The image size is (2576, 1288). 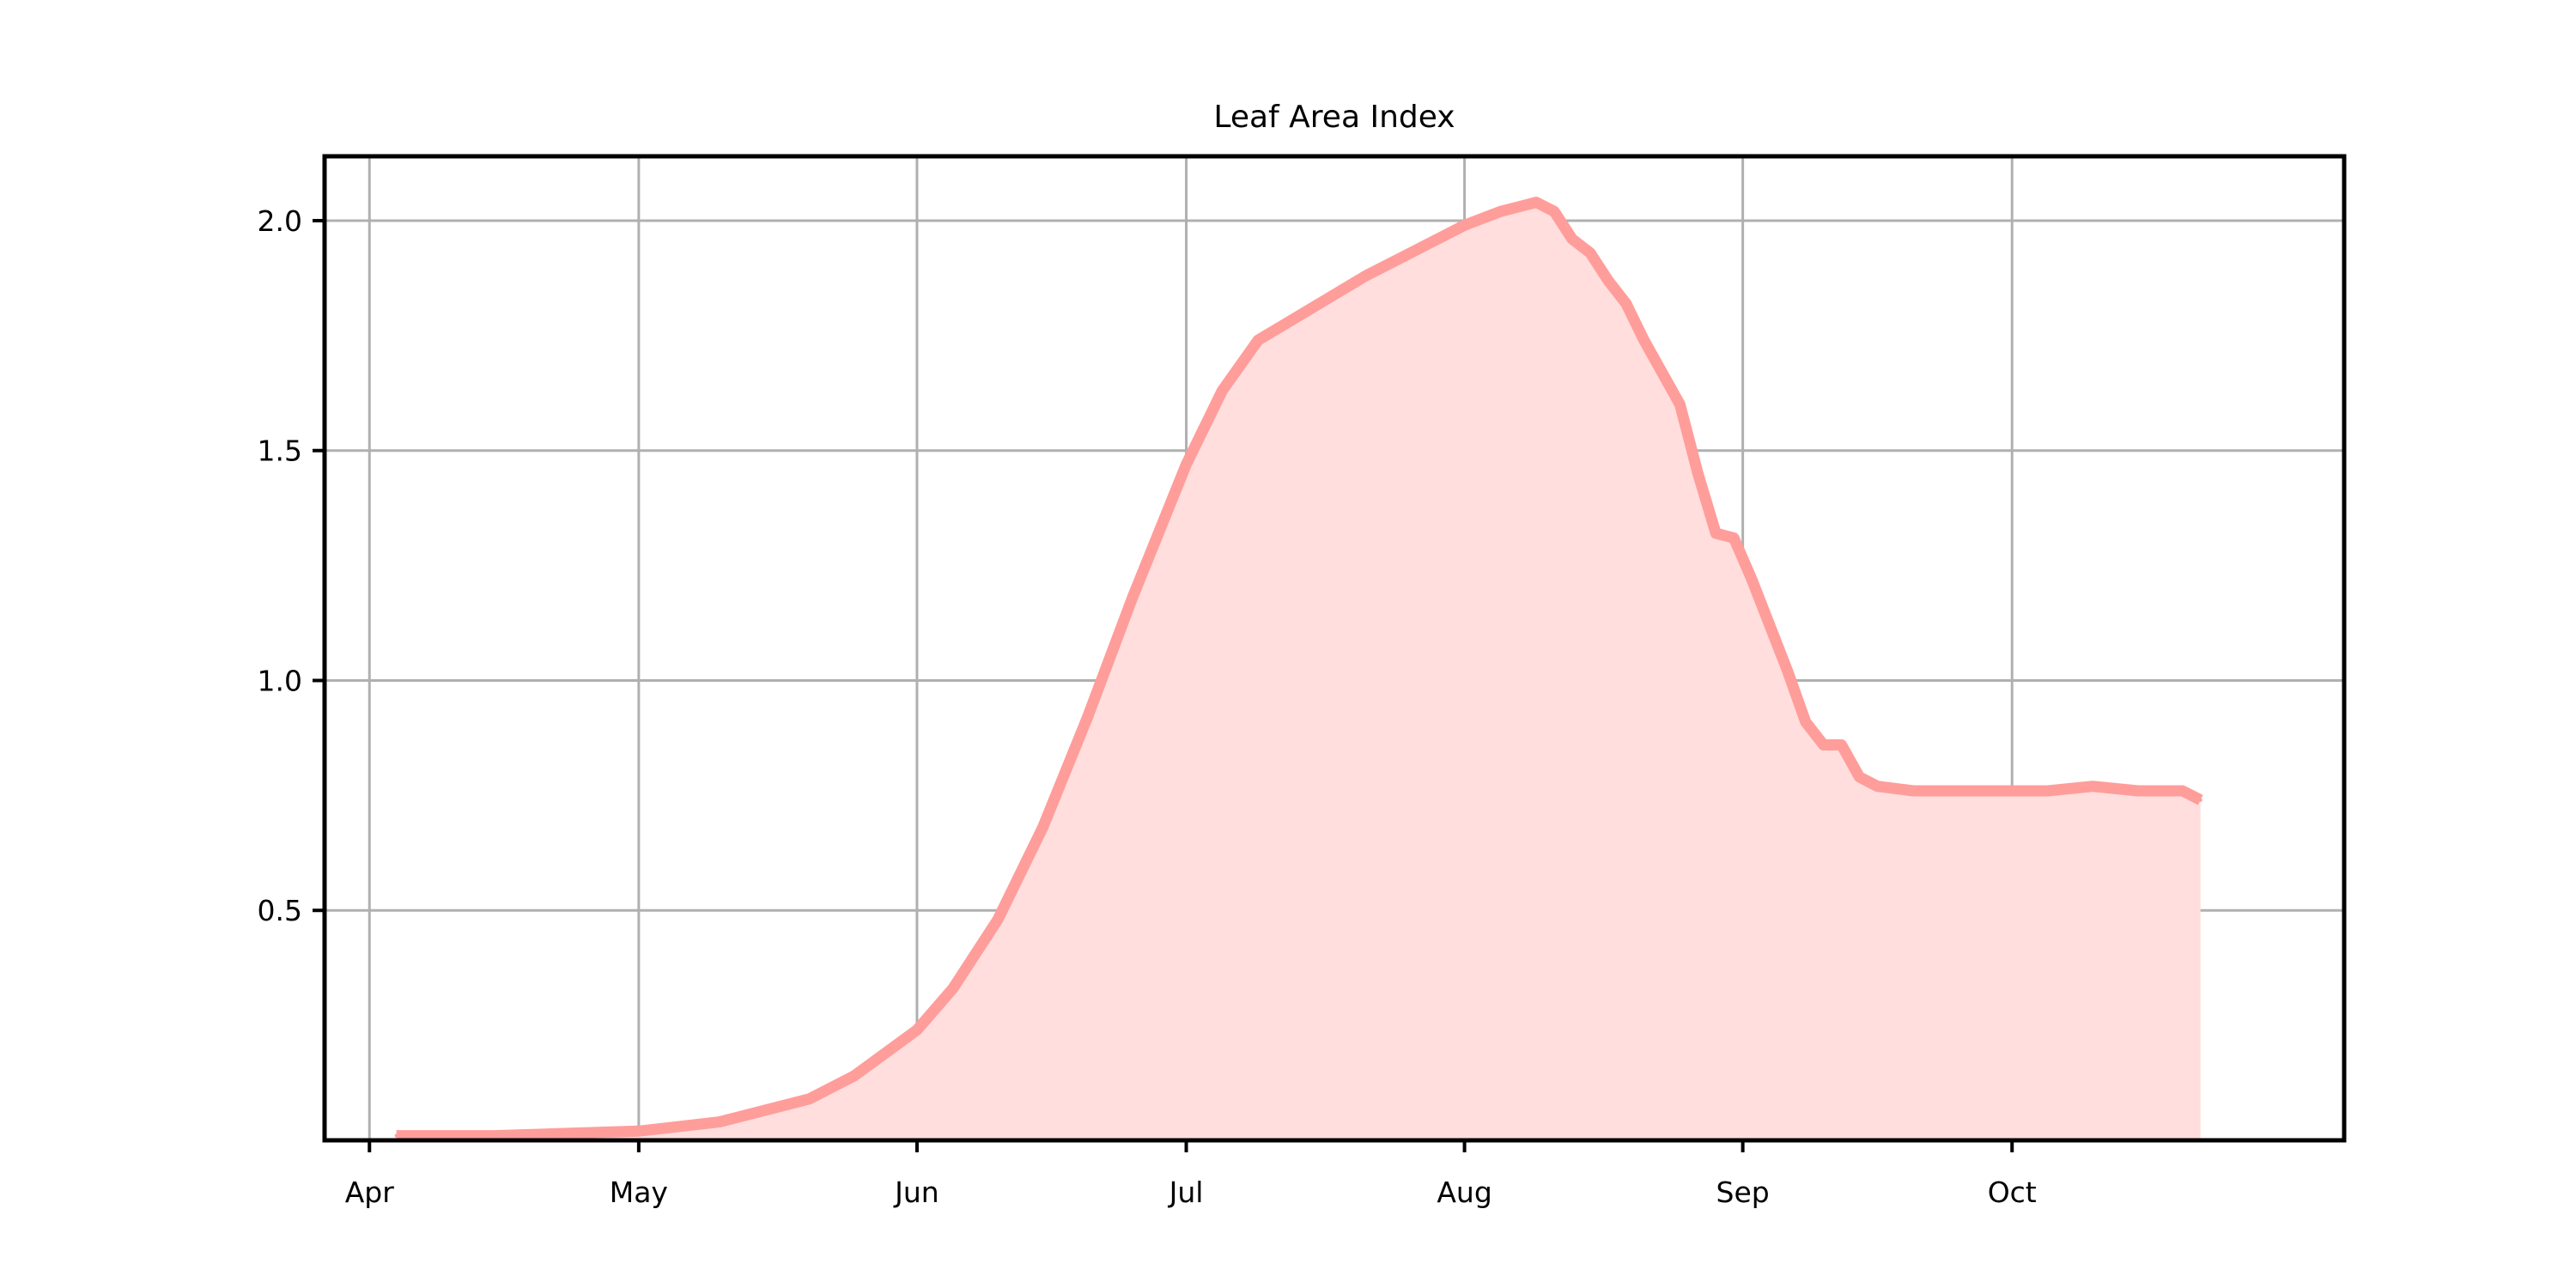 What do you see at coordinates (639, 1192) in the screenshot?
I see `x-tick-label-may: May` at bounding box center [639, 1192].